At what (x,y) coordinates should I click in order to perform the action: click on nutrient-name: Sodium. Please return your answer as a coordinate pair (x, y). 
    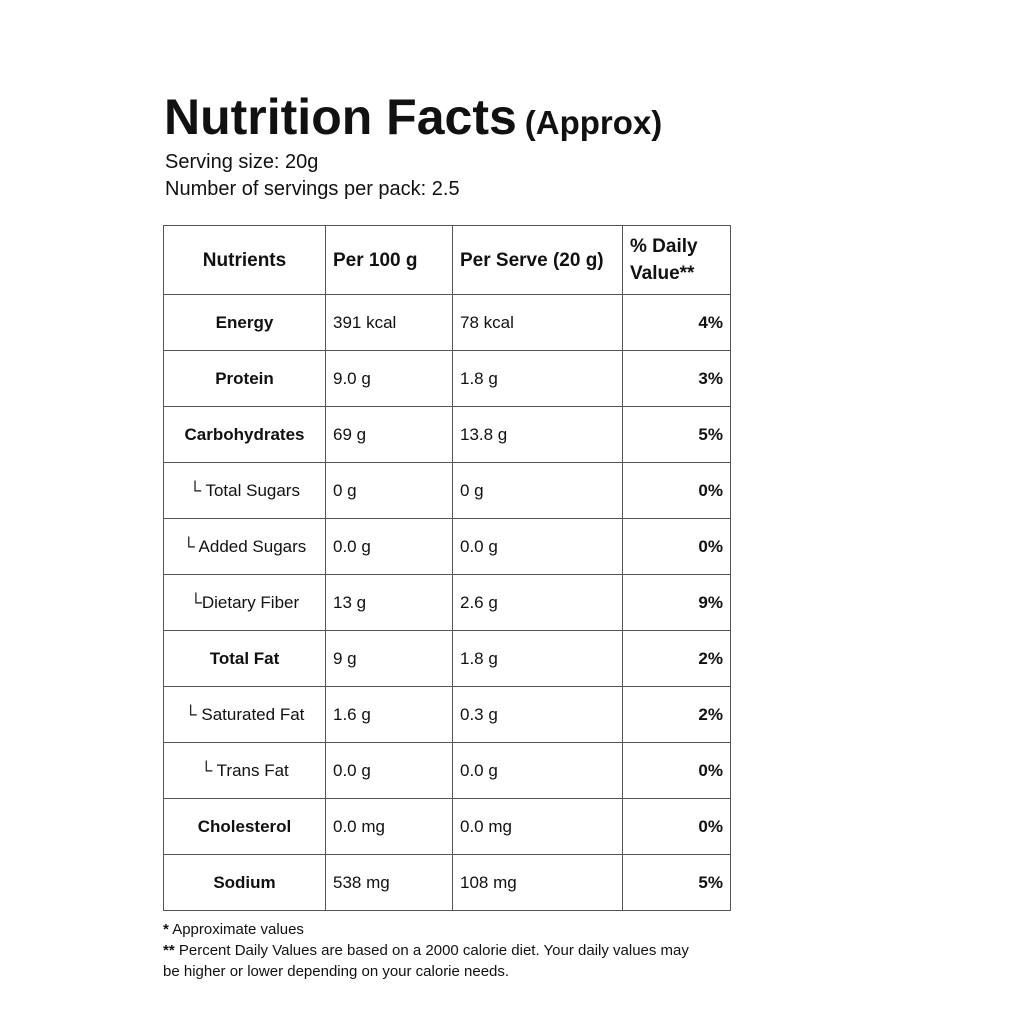
    Looking at the image, I should click on (244, 882).